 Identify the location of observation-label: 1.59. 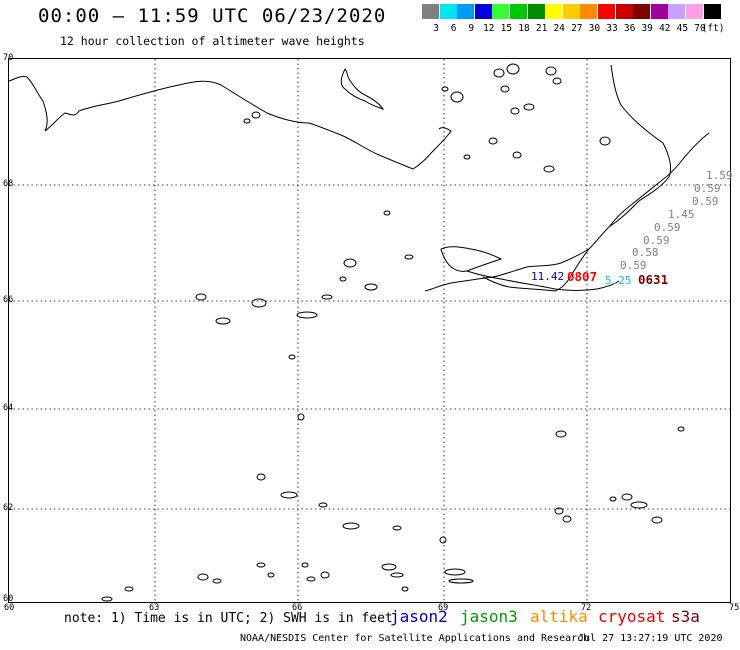
(719, 175).